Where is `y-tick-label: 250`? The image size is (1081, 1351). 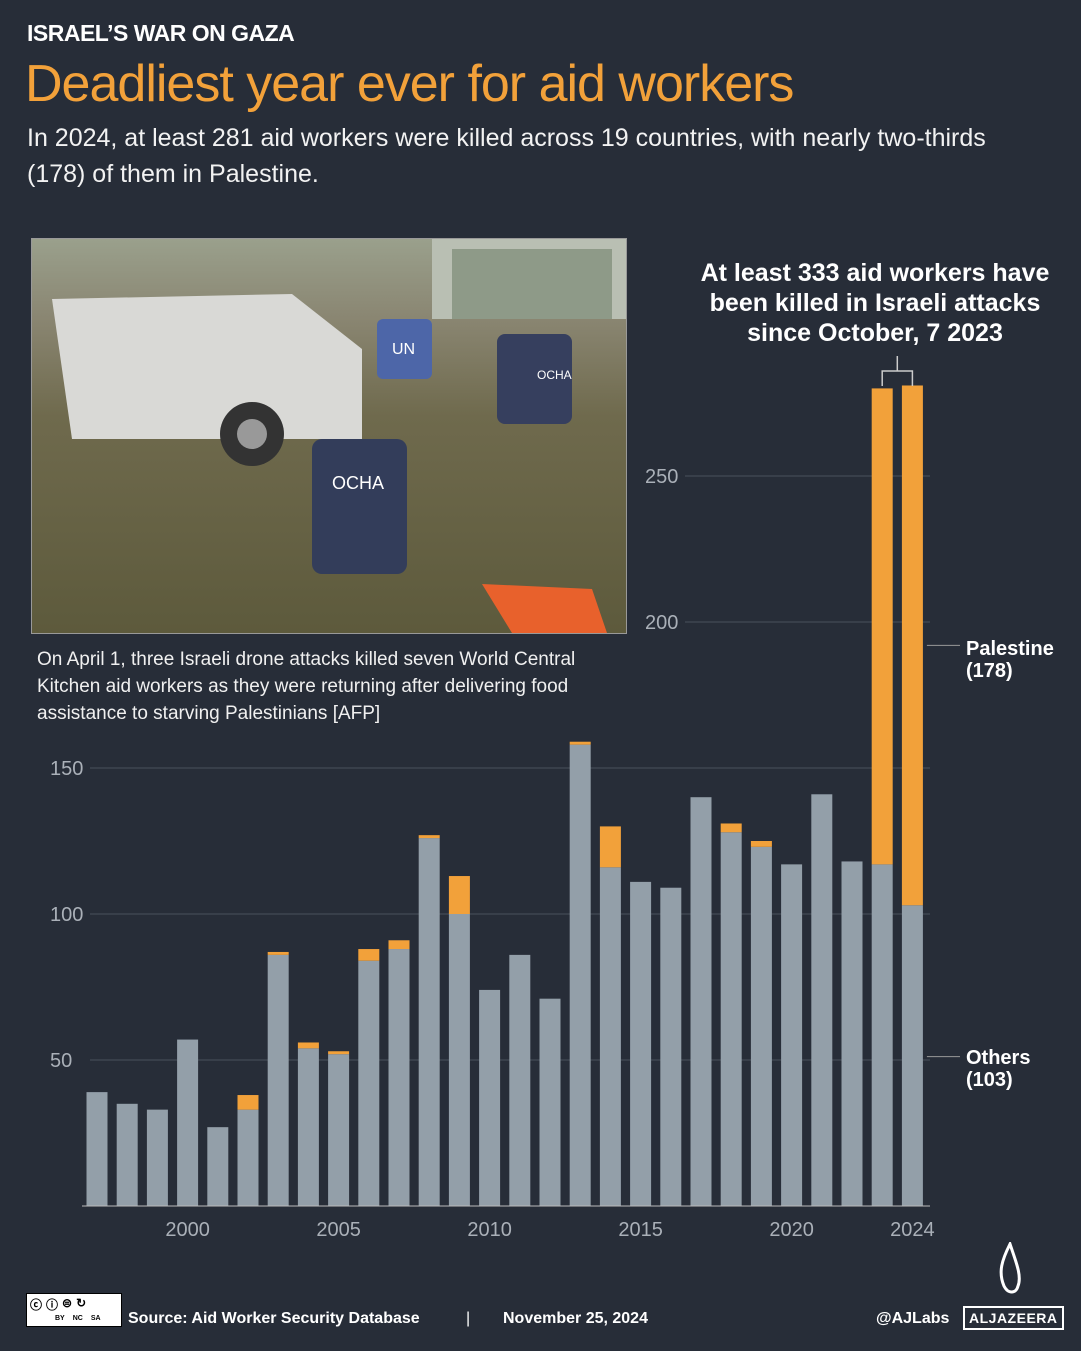
y-tick-label: 250 is located at coordinates (661, 477).